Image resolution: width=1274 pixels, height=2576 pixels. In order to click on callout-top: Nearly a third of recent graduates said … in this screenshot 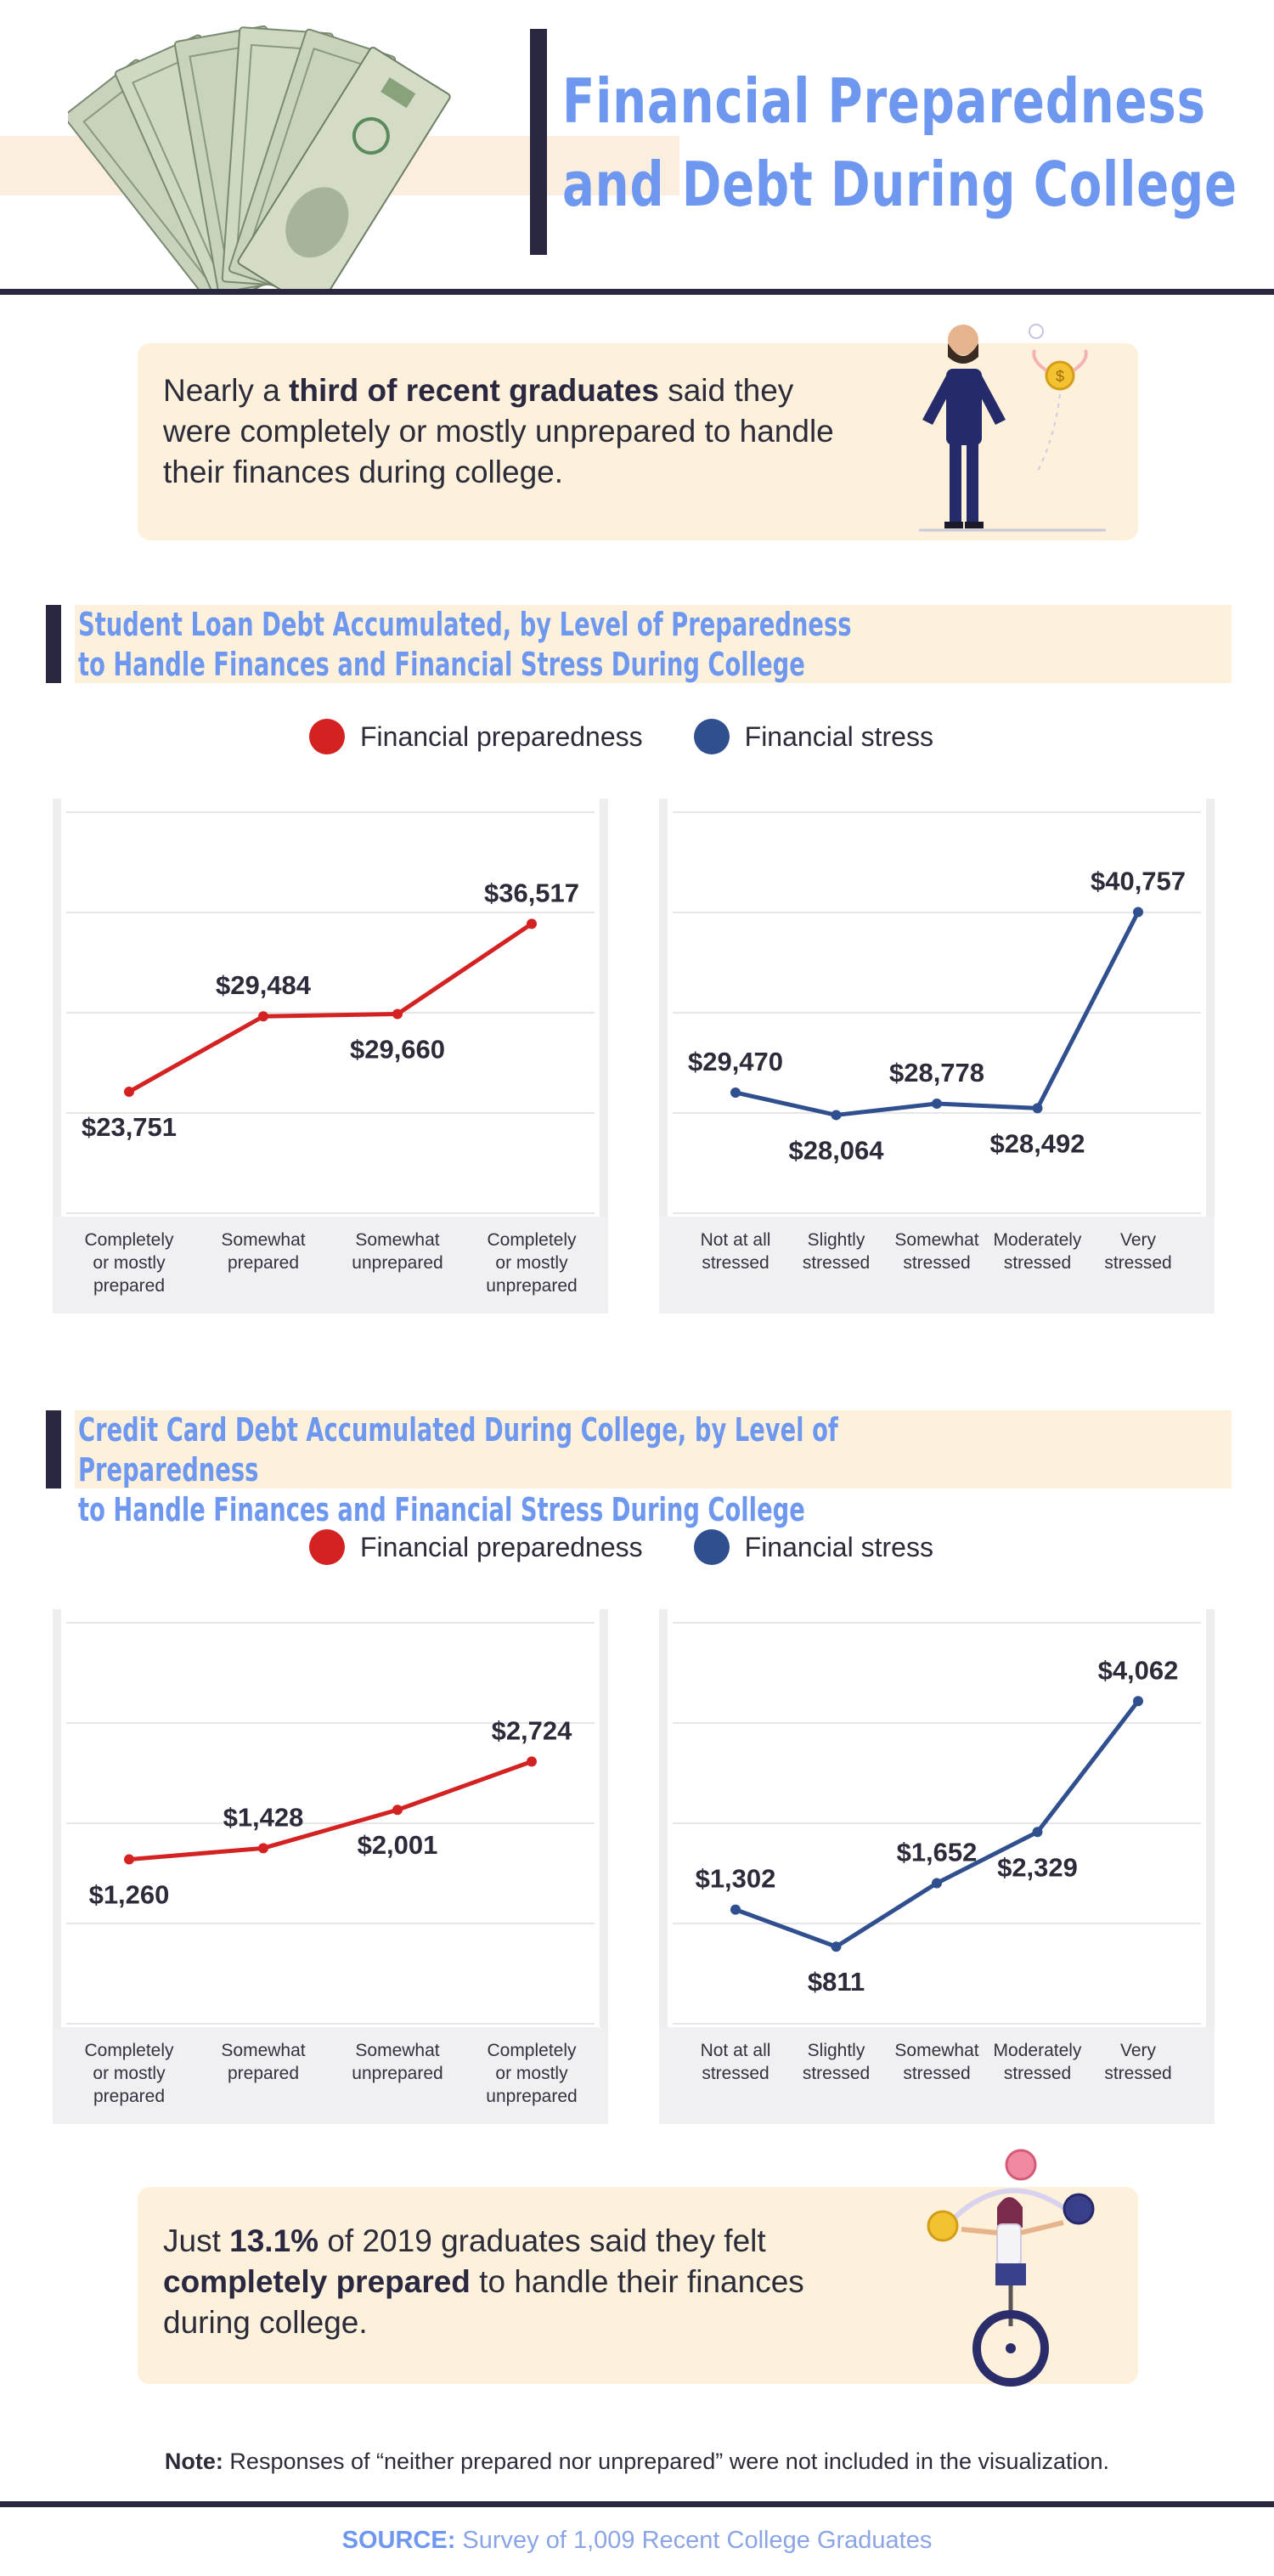, I will do `click(638, 432)`.